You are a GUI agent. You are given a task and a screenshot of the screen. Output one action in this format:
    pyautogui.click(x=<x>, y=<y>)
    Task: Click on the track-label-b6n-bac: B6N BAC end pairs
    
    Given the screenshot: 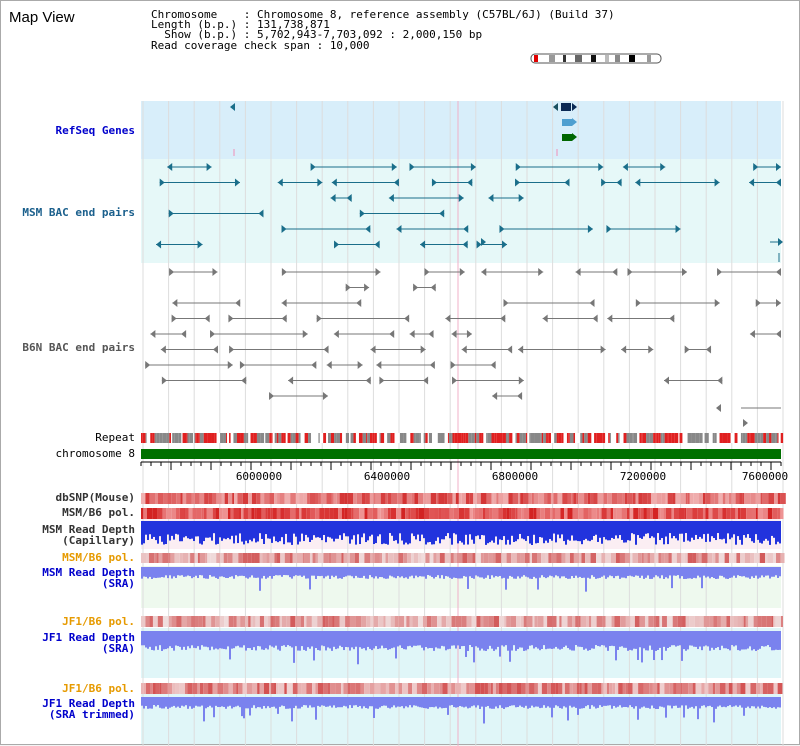 What is the action you would take?
    pyautogui.click(x=78, y=347)
    